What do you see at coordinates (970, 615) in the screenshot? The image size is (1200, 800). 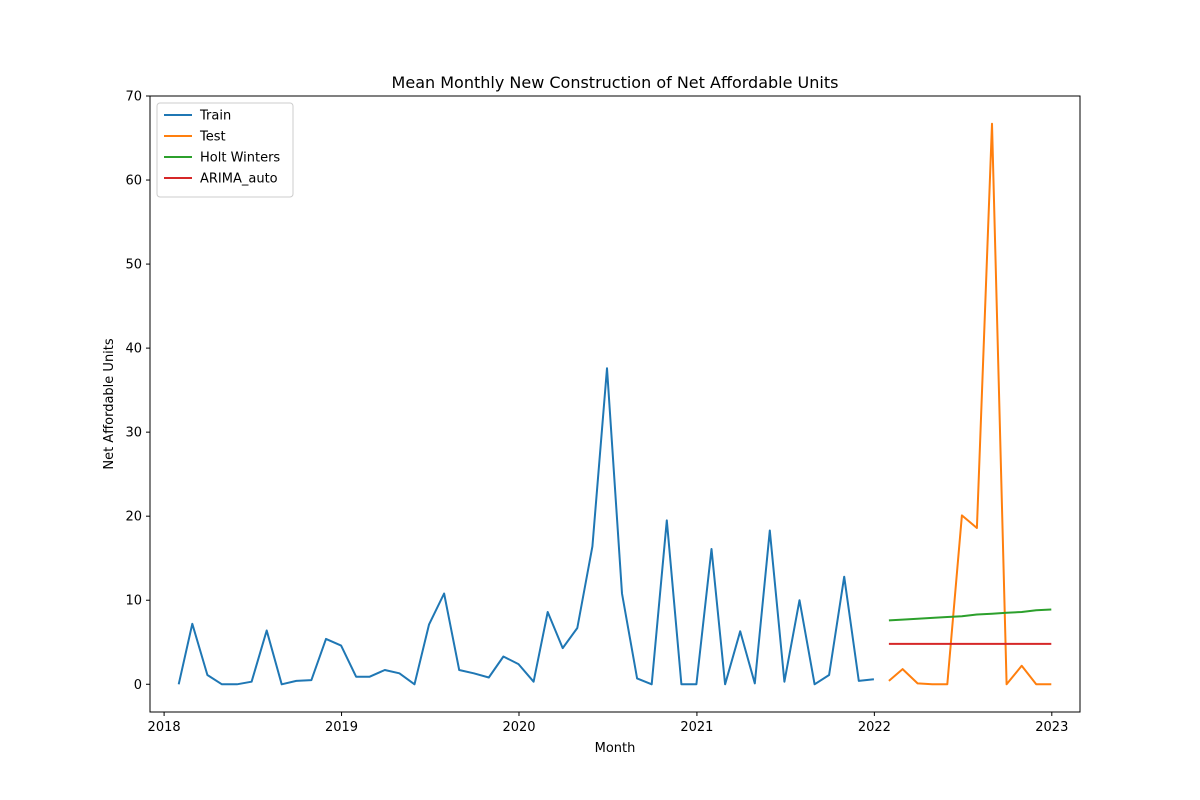 I see `series-line-holt-winters` at bounding box center [970, 615].